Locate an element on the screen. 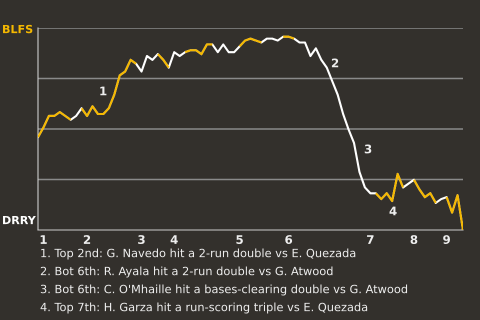 Image resolution: width=480 pixels, height=320 pixels. text: BLFS is located at coordinates (17, 29).